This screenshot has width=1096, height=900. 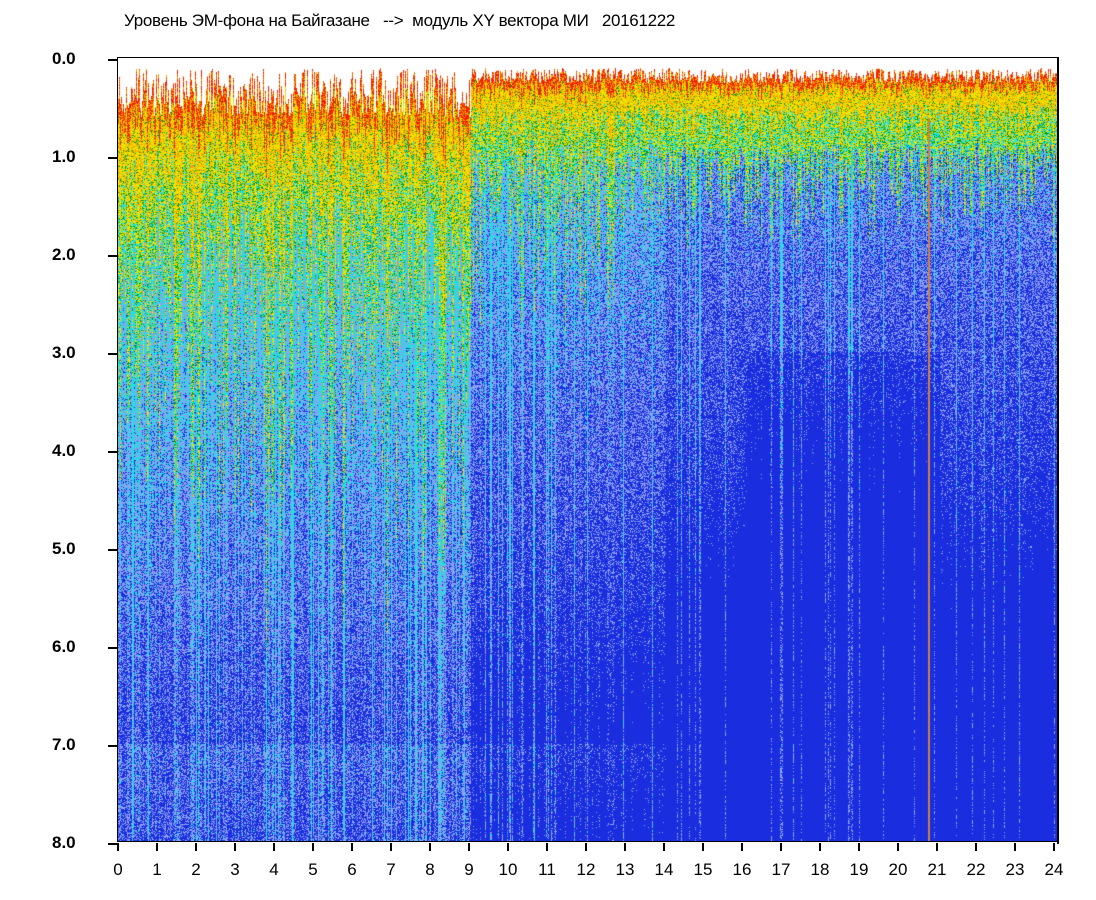 I want to click on y-tick-label: 0.0, so click(x=64, y=58).